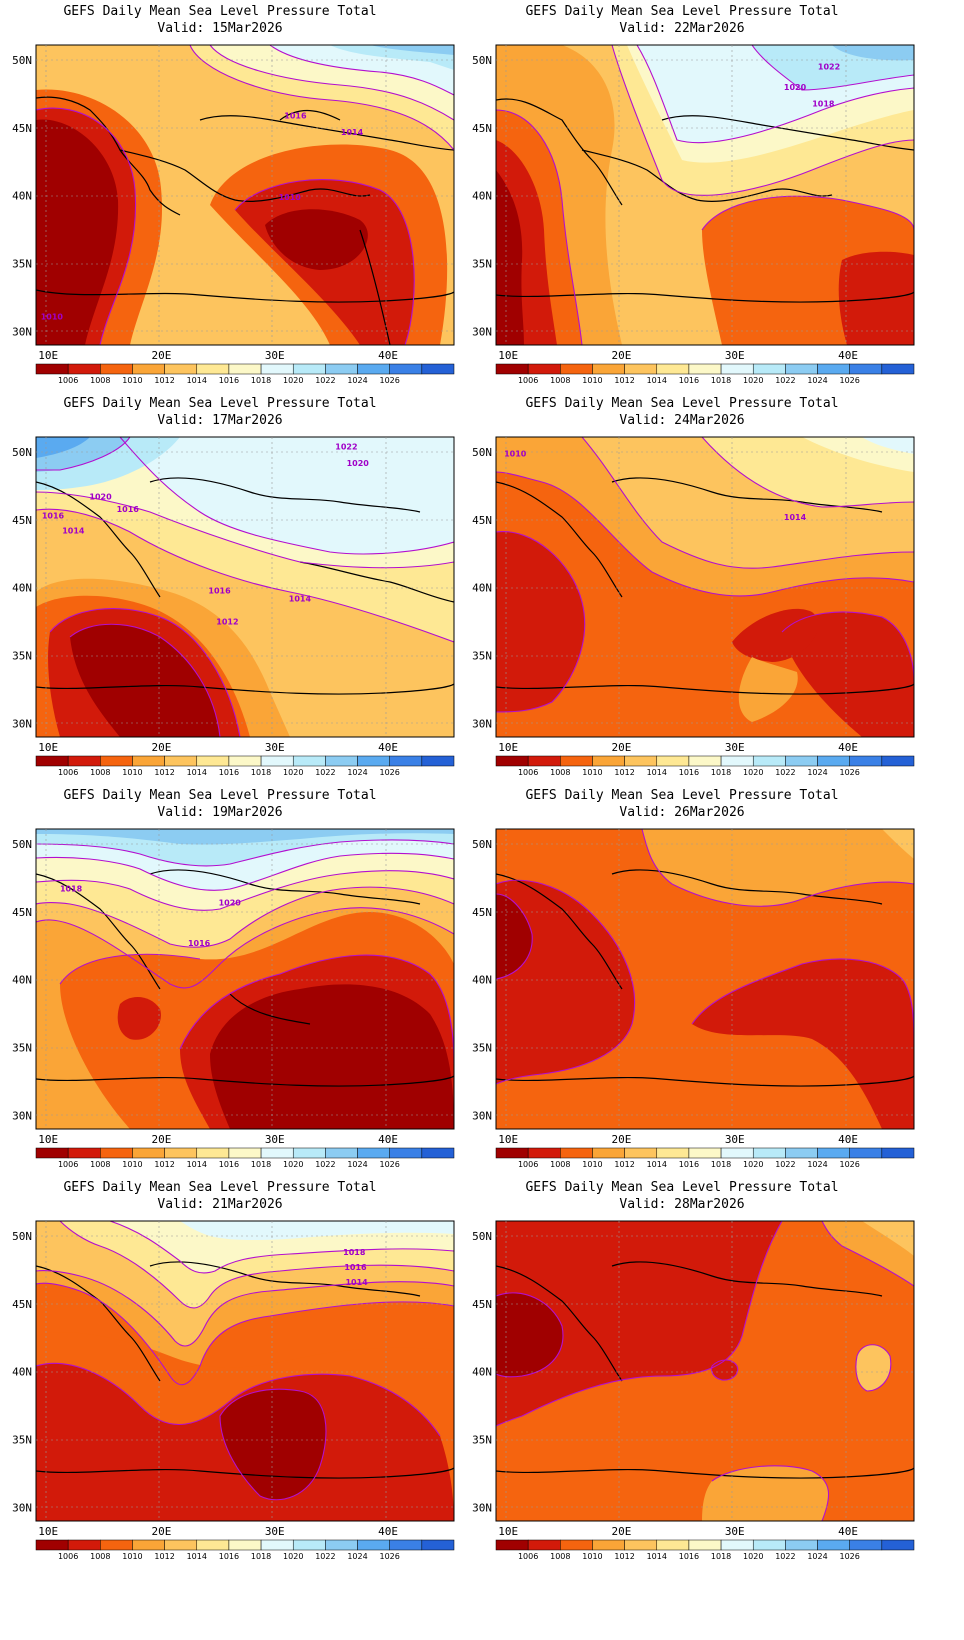 This screenshot has width=964, height=1640. I want to click on panel-valid-date: Valid: 24Mar2026, so click(682, 420).